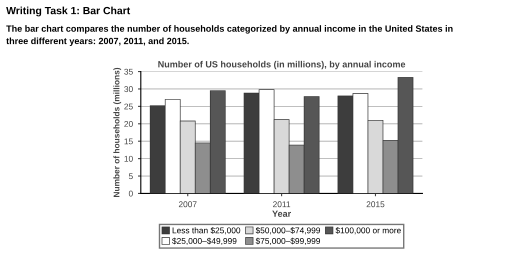  I want to click on x-tick-label: 2015, so click(375, 204).